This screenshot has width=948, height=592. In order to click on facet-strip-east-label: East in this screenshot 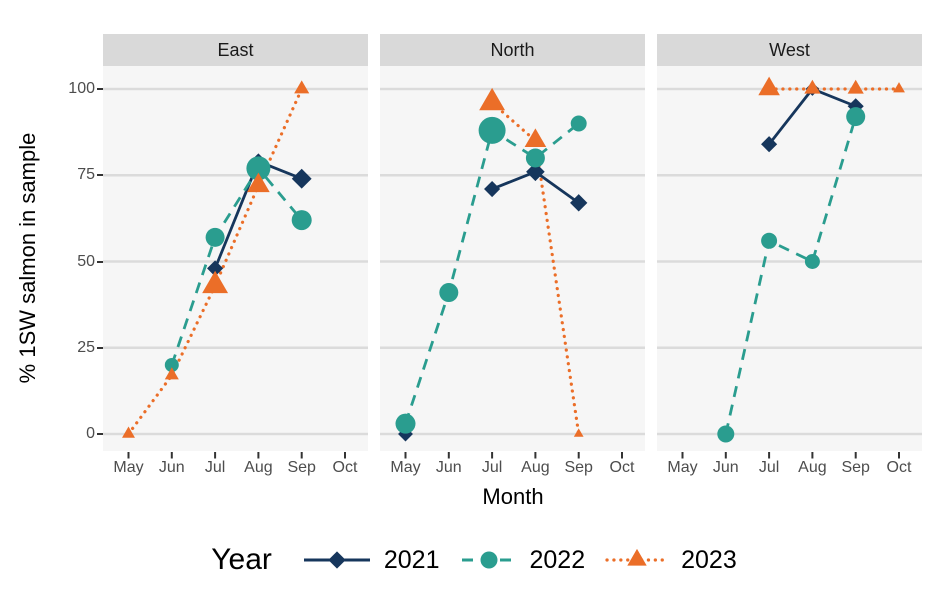, I will do `click(235, 49)`.